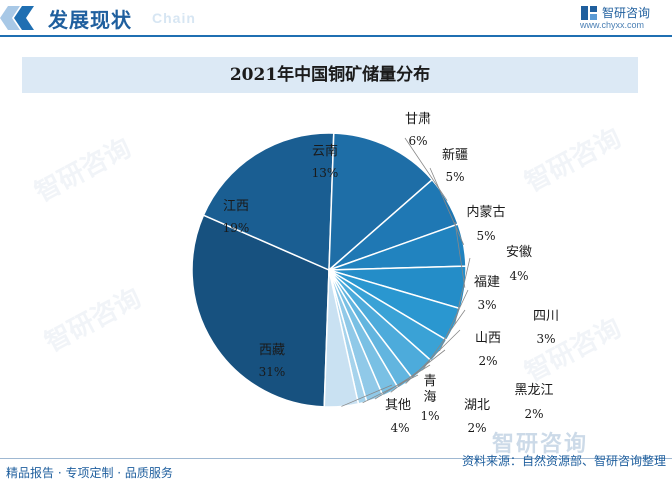 This screenshot has height=490, width=672. What do you see at coordinates (487, 282) in the screenshot?
I see `slice-name-label: 福建` at bounding box center [487, 282].